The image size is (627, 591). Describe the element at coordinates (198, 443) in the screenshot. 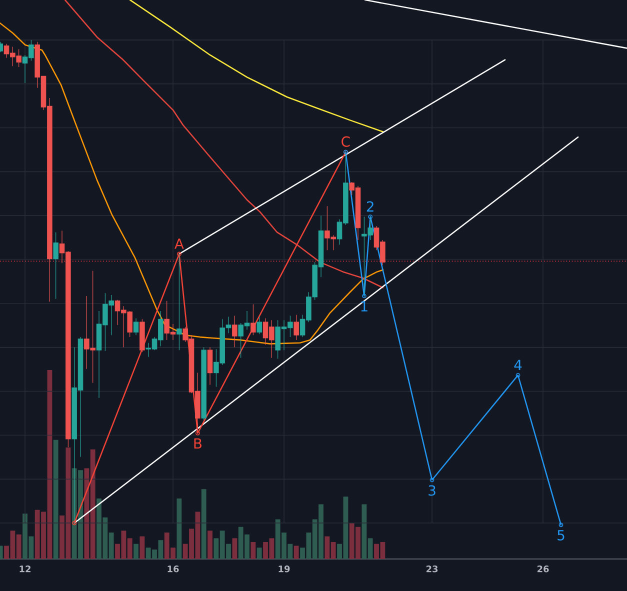

I see `annotation: B` at that location.